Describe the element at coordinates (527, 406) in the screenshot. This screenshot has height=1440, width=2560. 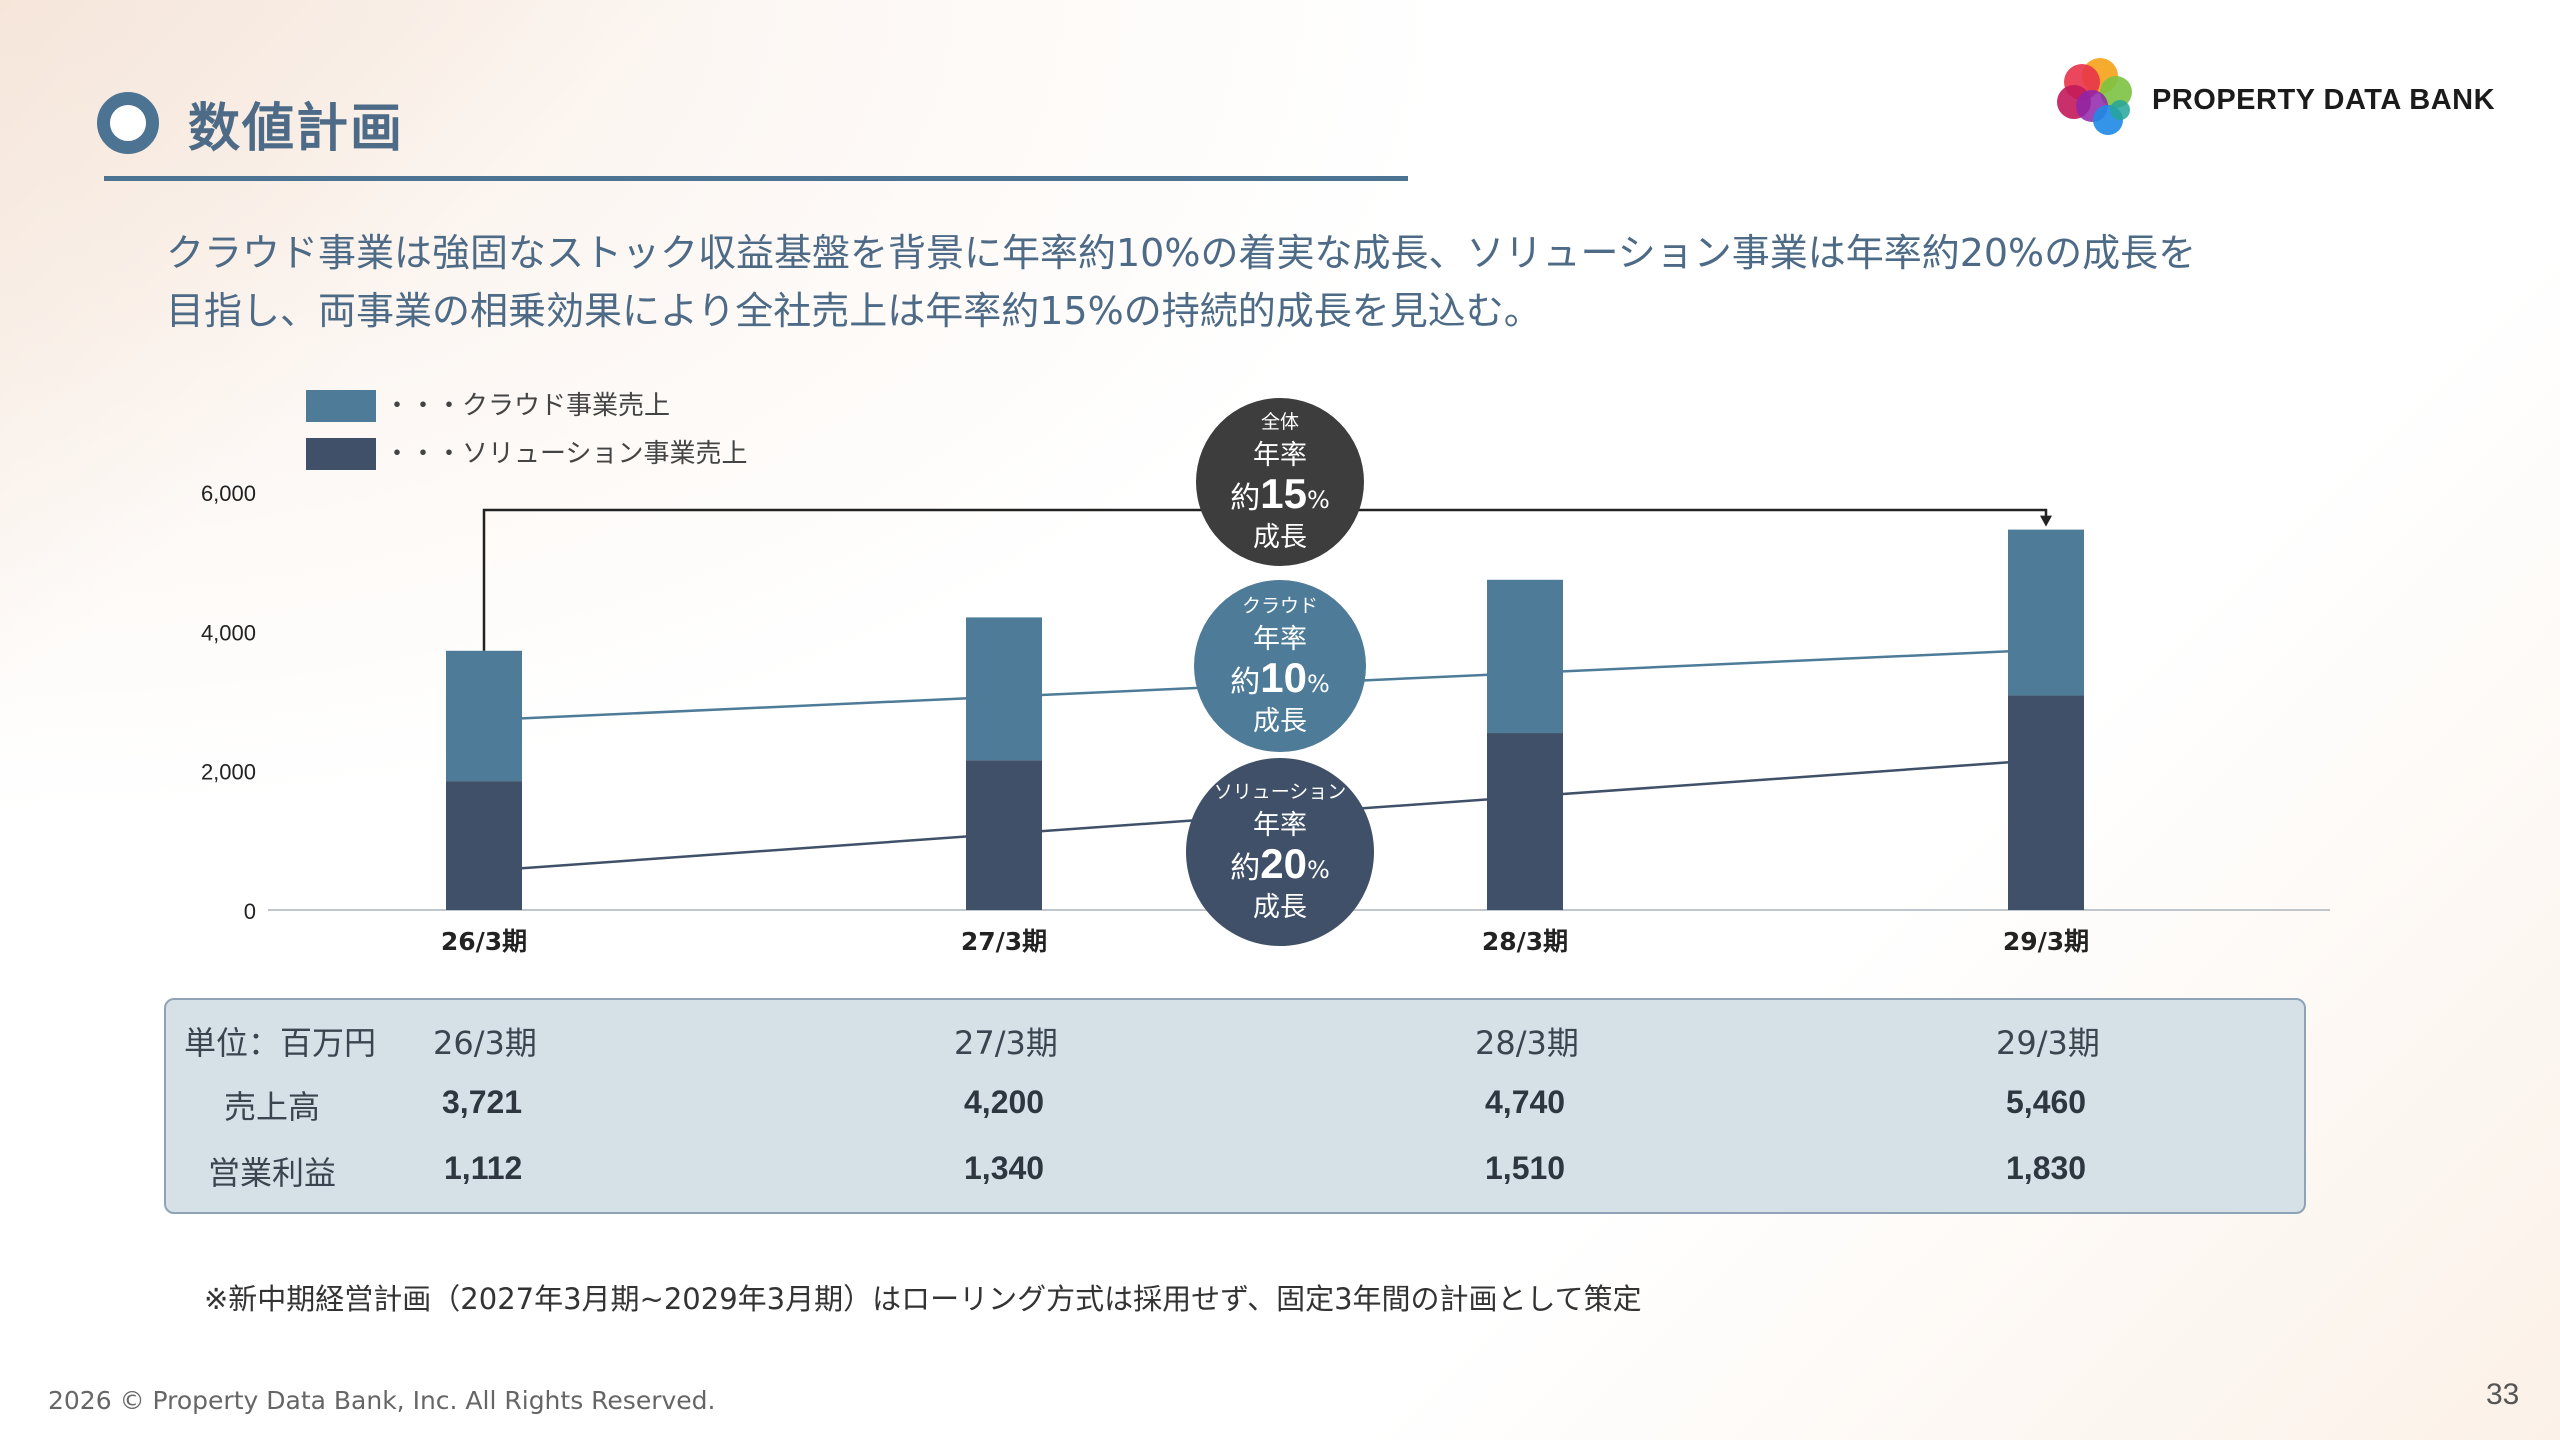
I see `legend-label: ・・・クラウド事業売上` at that location.